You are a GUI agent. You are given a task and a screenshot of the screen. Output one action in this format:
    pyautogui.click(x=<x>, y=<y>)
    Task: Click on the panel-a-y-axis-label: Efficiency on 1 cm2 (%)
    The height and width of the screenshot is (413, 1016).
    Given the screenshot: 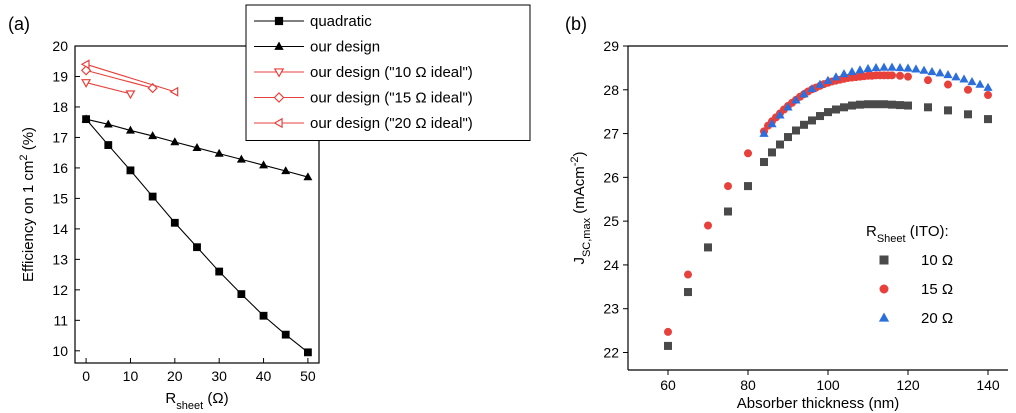 What is the action you would take?
    pyautogui.click(x=27, y=204)
    